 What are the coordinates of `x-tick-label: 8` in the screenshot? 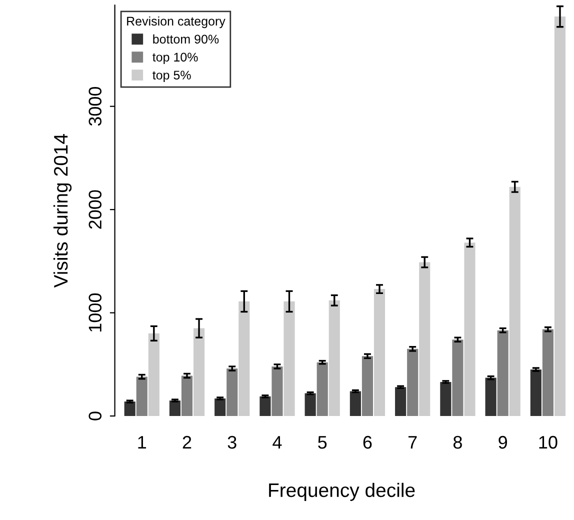 It's located at (457, 442).